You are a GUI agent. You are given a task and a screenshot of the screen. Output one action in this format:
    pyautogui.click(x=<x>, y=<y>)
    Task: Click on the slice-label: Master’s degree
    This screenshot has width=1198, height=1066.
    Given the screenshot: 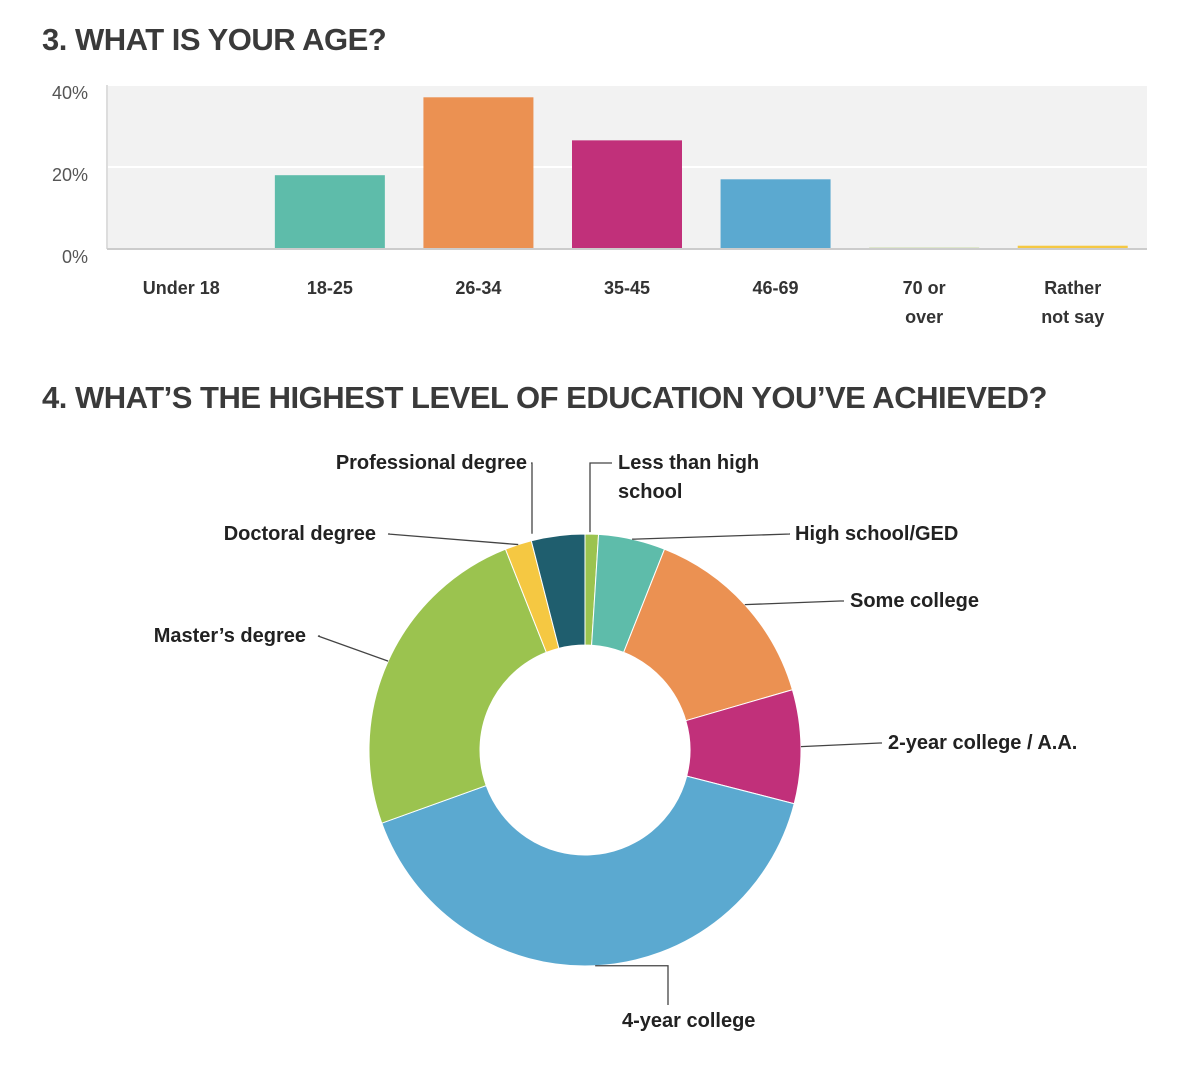 What is the action you would take?
    pyautogui.click(x=229, y=636)
    